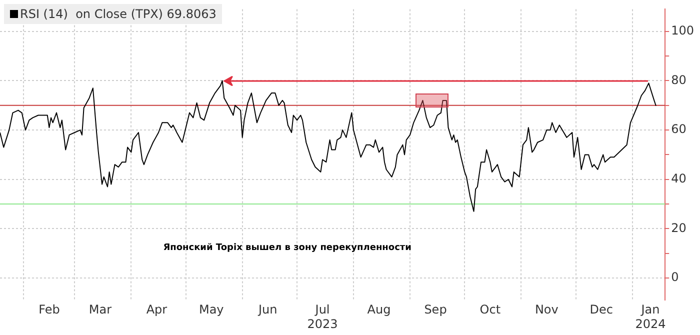 The height and width of the screenshot is (335, 700). What do you see at coordinates (678, 79) in the screenshot?
I see `y-tick-label: 80` at bounding box center [678, 79].